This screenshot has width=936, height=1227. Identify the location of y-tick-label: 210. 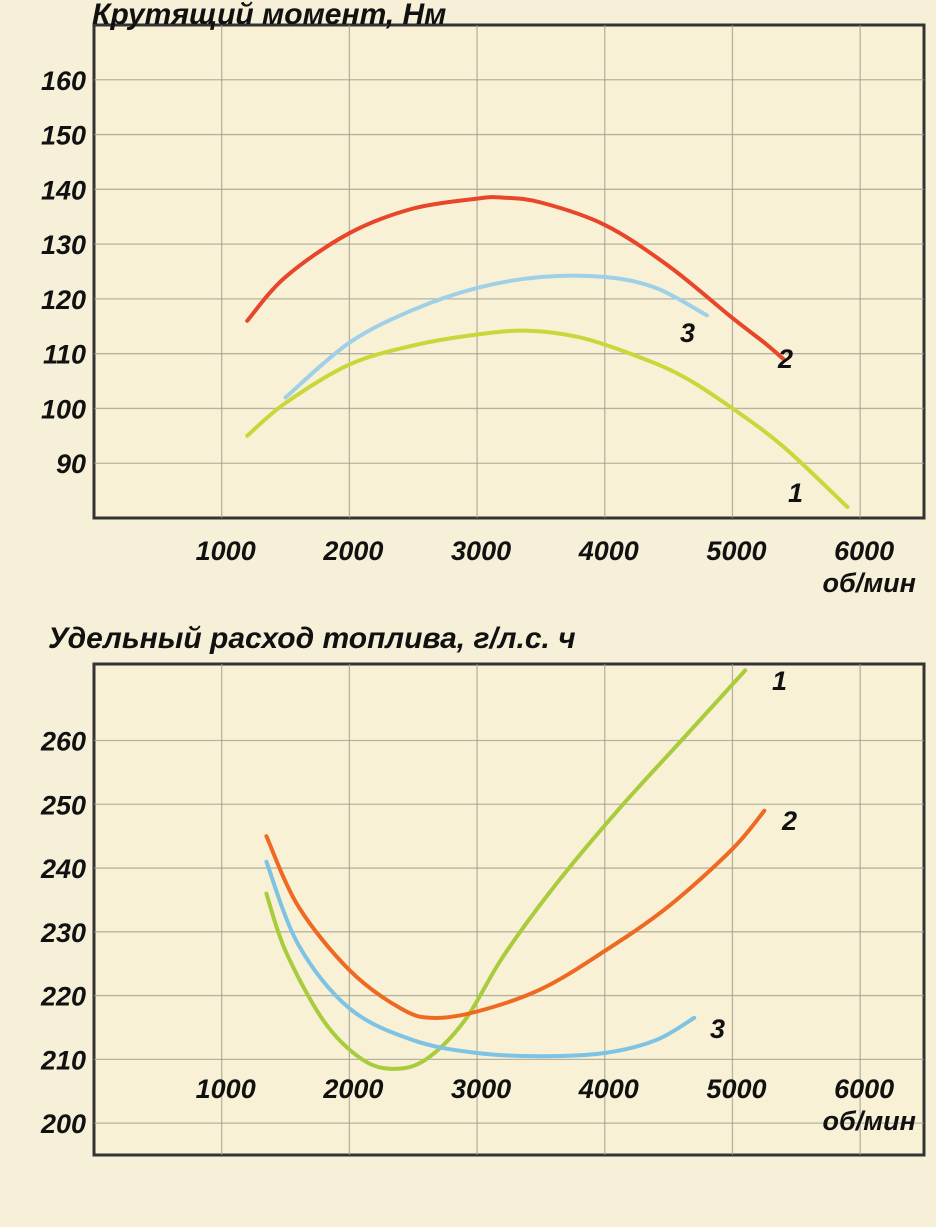
(63, 1060).